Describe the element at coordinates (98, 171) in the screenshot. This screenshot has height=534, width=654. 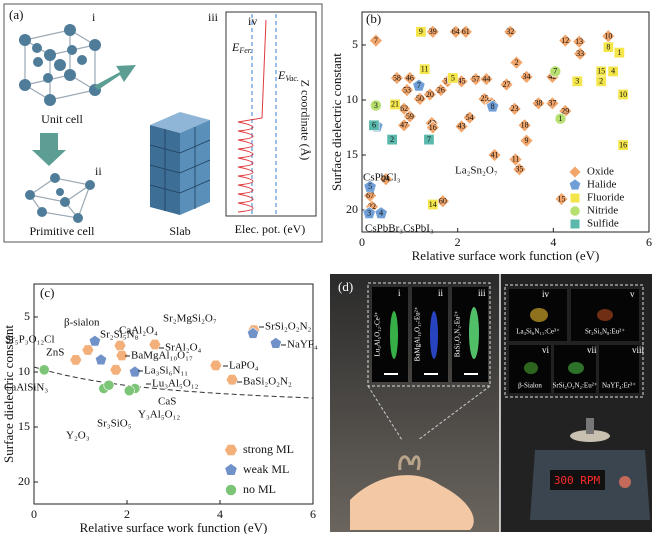
I see `sublabel: ii` at that location.